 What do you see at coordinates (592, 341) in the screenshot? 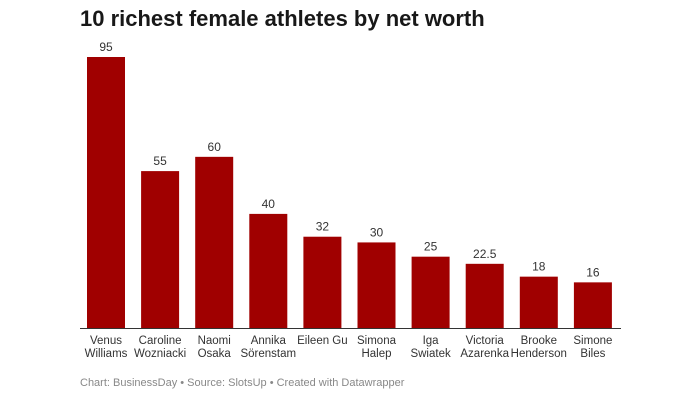
I see `category-label: Simone` at bounding box center [592, 341].